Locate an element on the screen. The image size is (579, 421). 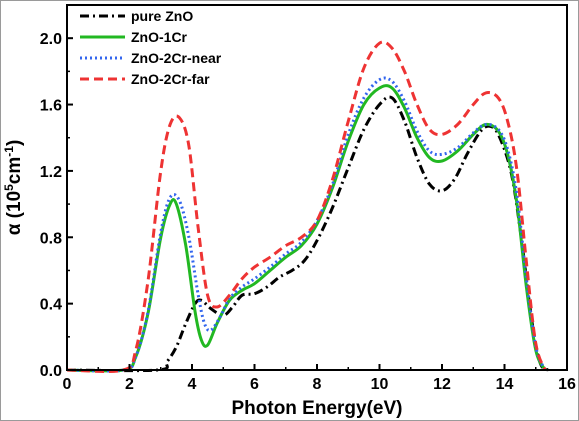
legend-label-0: pure ZnO is located at coordinates (162, 16).